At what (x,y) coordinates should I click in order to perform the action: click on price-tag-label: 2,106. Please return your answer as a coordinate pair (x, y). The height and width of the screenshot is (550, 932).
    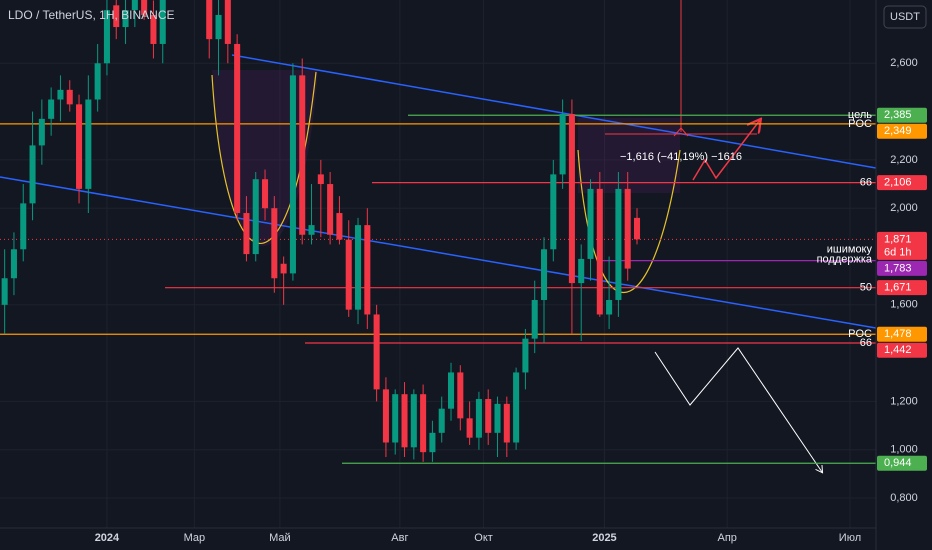
    Looking at the image, I should click on (898, 183).